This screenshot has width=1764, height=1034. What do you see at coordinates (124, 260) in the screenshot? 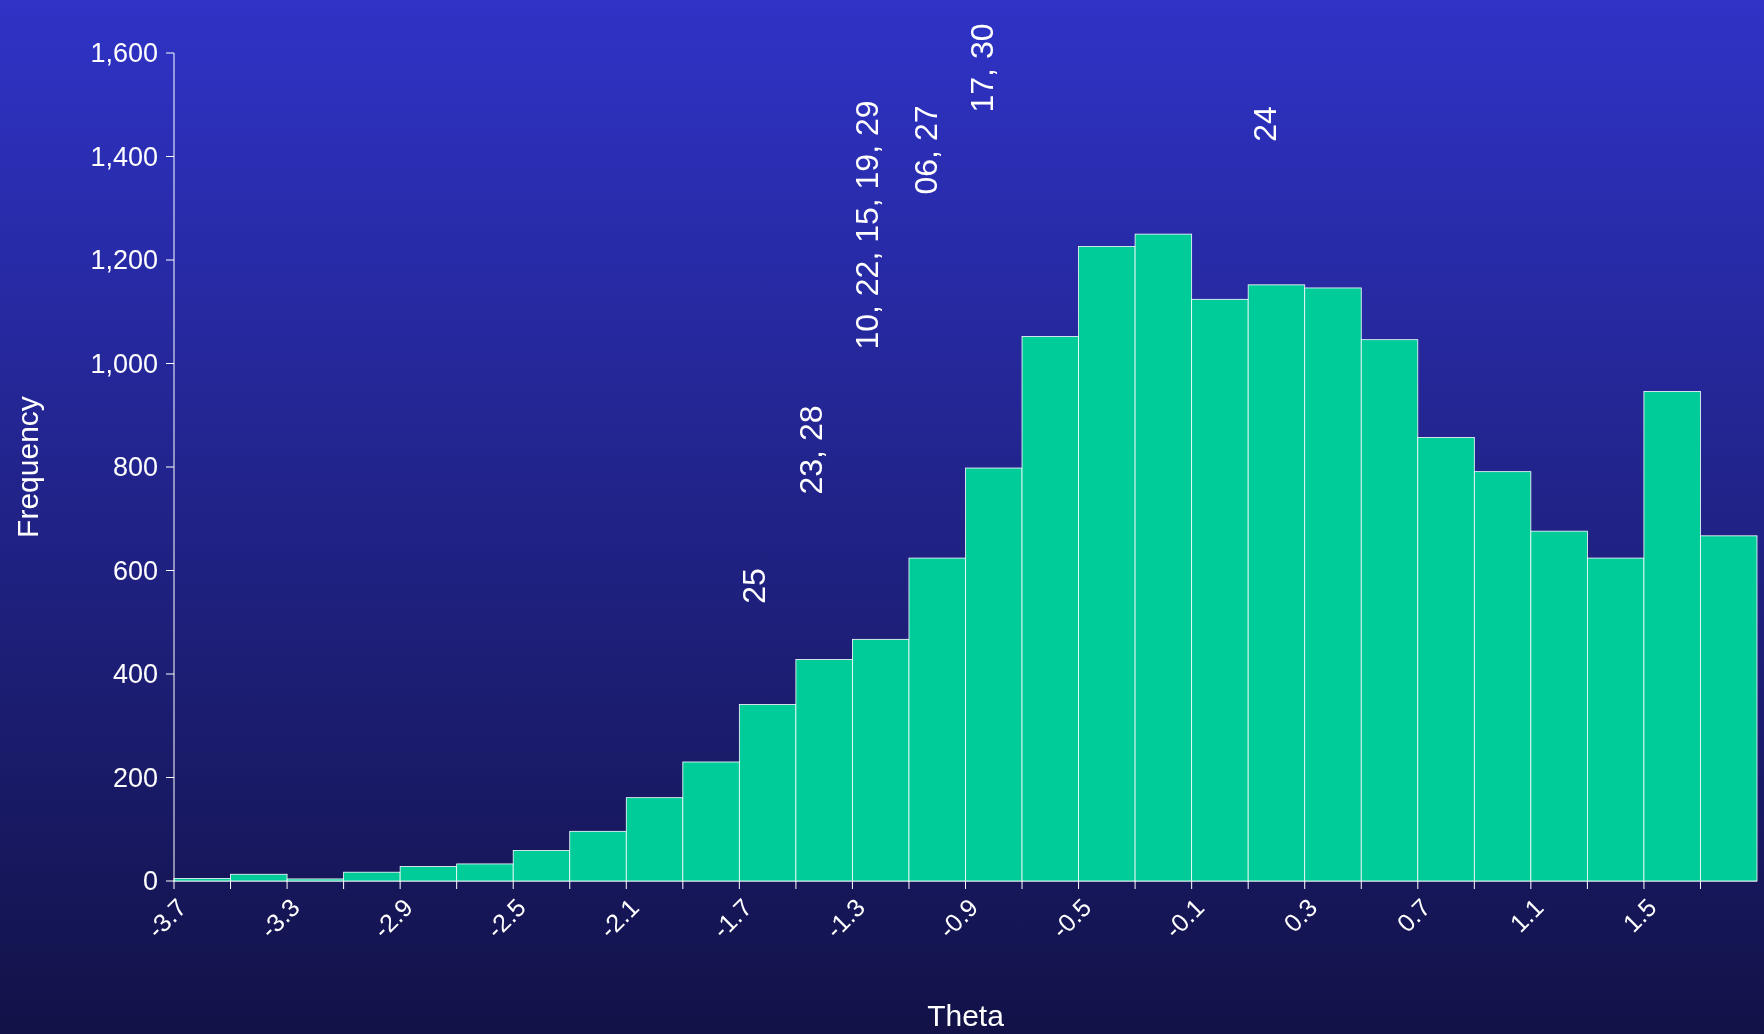
I see `y-tick-label: 1,200` at bounding box center [124, 260].